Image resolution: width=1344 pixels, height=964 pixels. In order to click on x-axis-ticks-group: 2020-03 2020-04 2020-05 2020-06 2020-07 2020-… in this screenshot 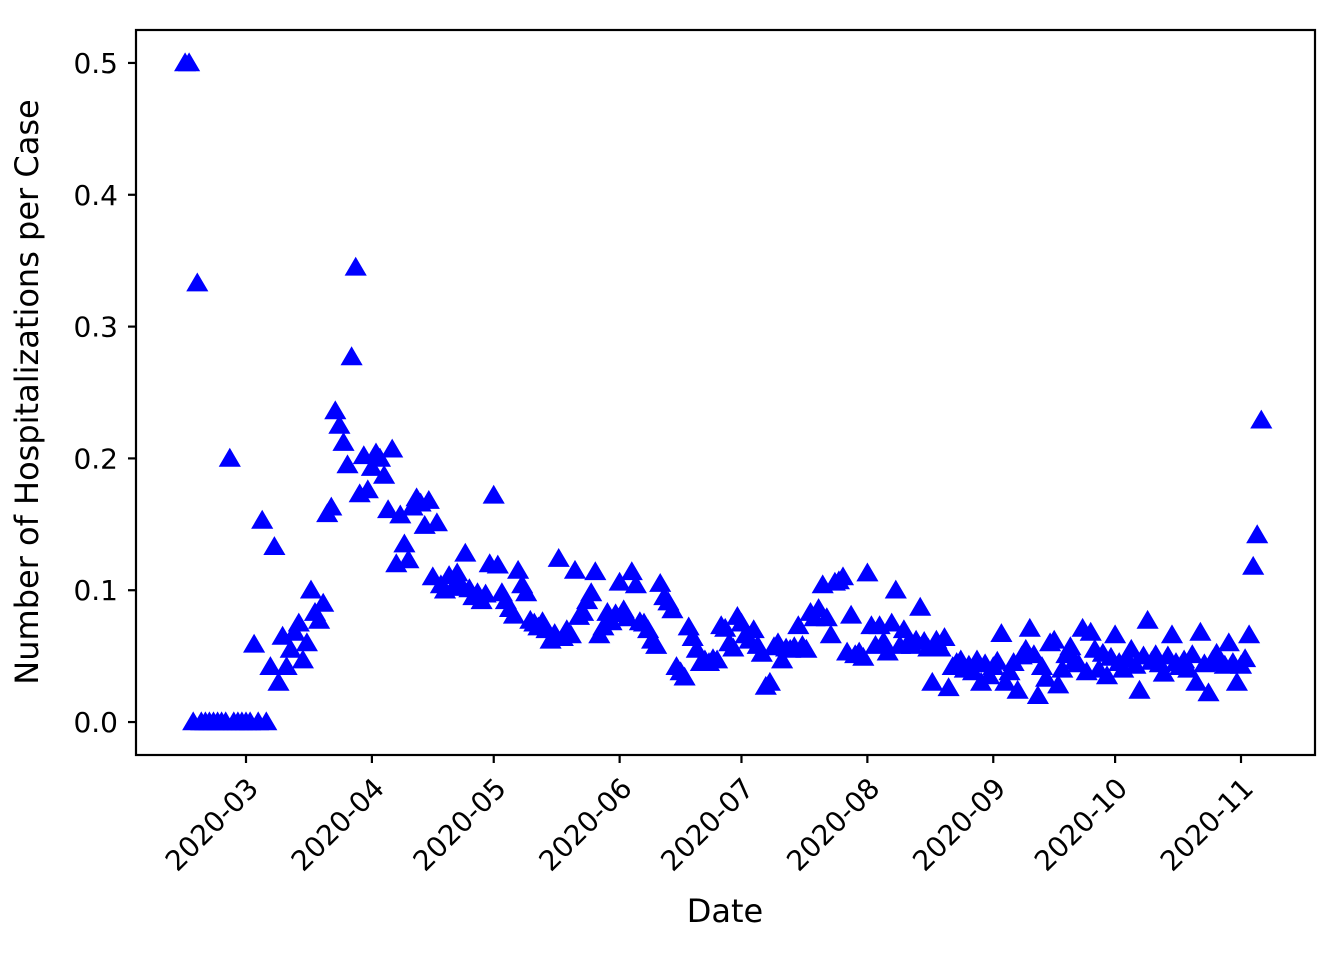, I will do `click(709, 816)`.